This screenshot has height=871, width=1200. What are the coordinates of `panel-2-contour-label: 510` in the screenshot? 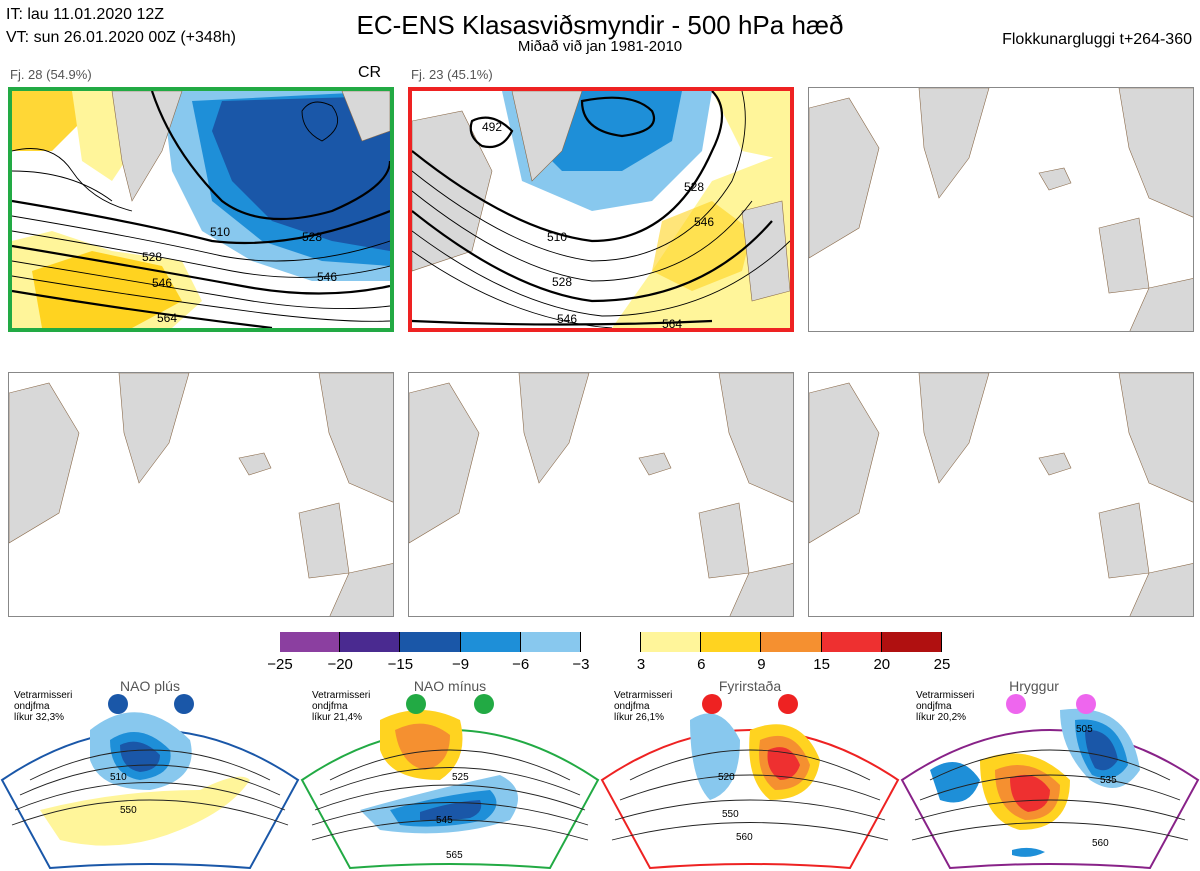 It's located at (557, 237).